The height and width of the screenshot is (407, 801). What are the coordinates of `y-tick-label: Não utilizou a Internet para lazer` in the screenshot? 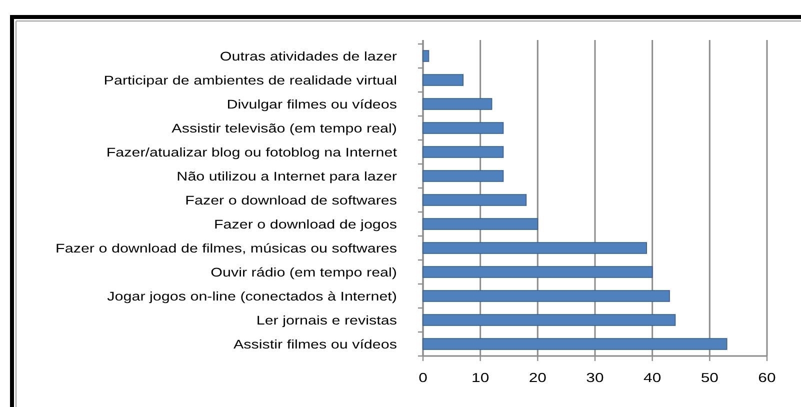 It's located at (287, 176).